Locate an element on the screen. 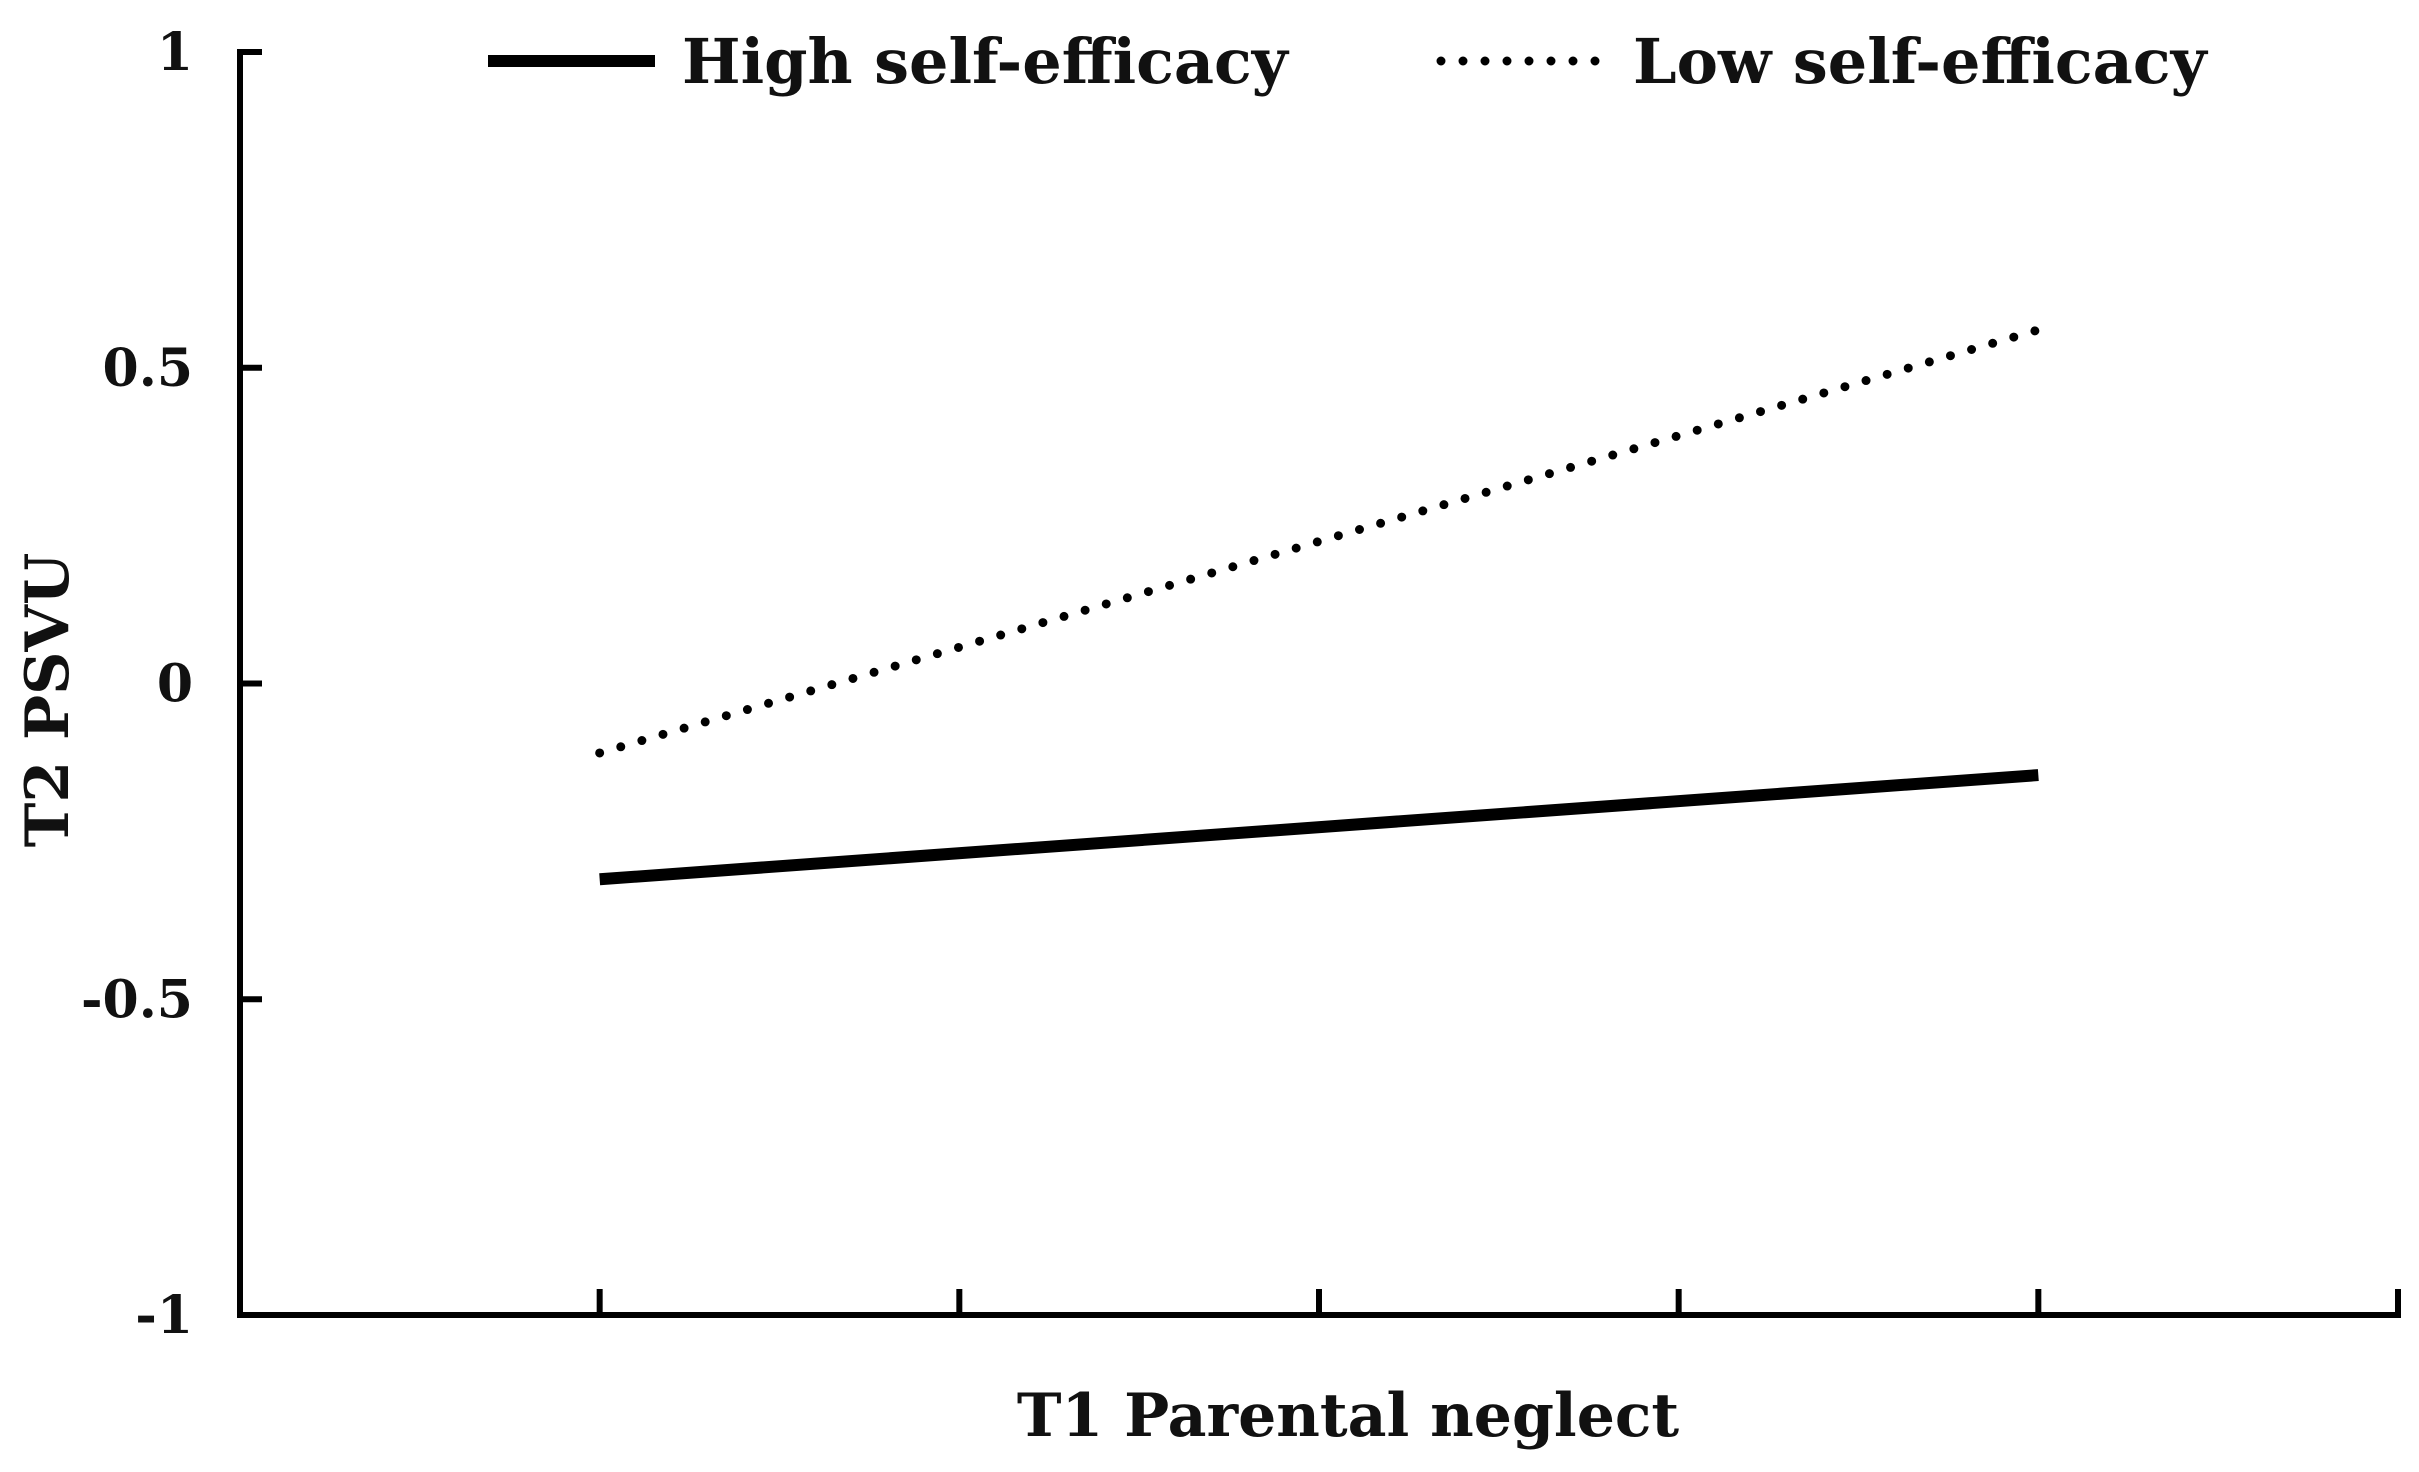 This screenshot has height=1472, width=2419. legend-label-high-self-efficacy: High self-efficacy is located at coordinates (986, 61).